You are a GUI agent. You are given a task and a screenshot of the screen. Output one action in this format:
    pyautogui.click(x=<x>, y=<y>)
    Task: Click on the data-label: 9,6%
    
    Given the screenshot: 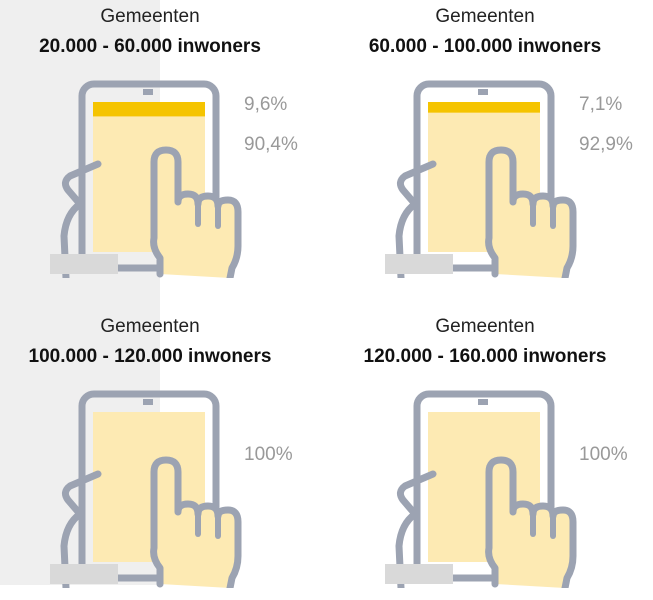 What is the action you would take?
    pyautogui.click(x=266, y=104)
    